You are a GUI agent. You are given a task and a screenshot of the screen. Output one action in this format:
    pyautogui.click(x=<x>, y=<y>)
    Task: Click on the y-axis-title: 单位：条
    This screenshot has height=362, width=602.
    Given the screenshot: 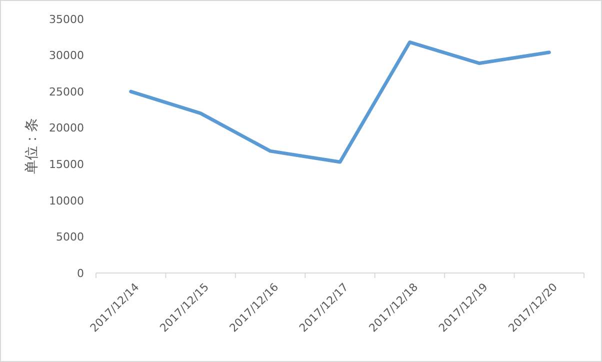 What is the action you would take?
    pyautogui.click(x=32, y=146)
    